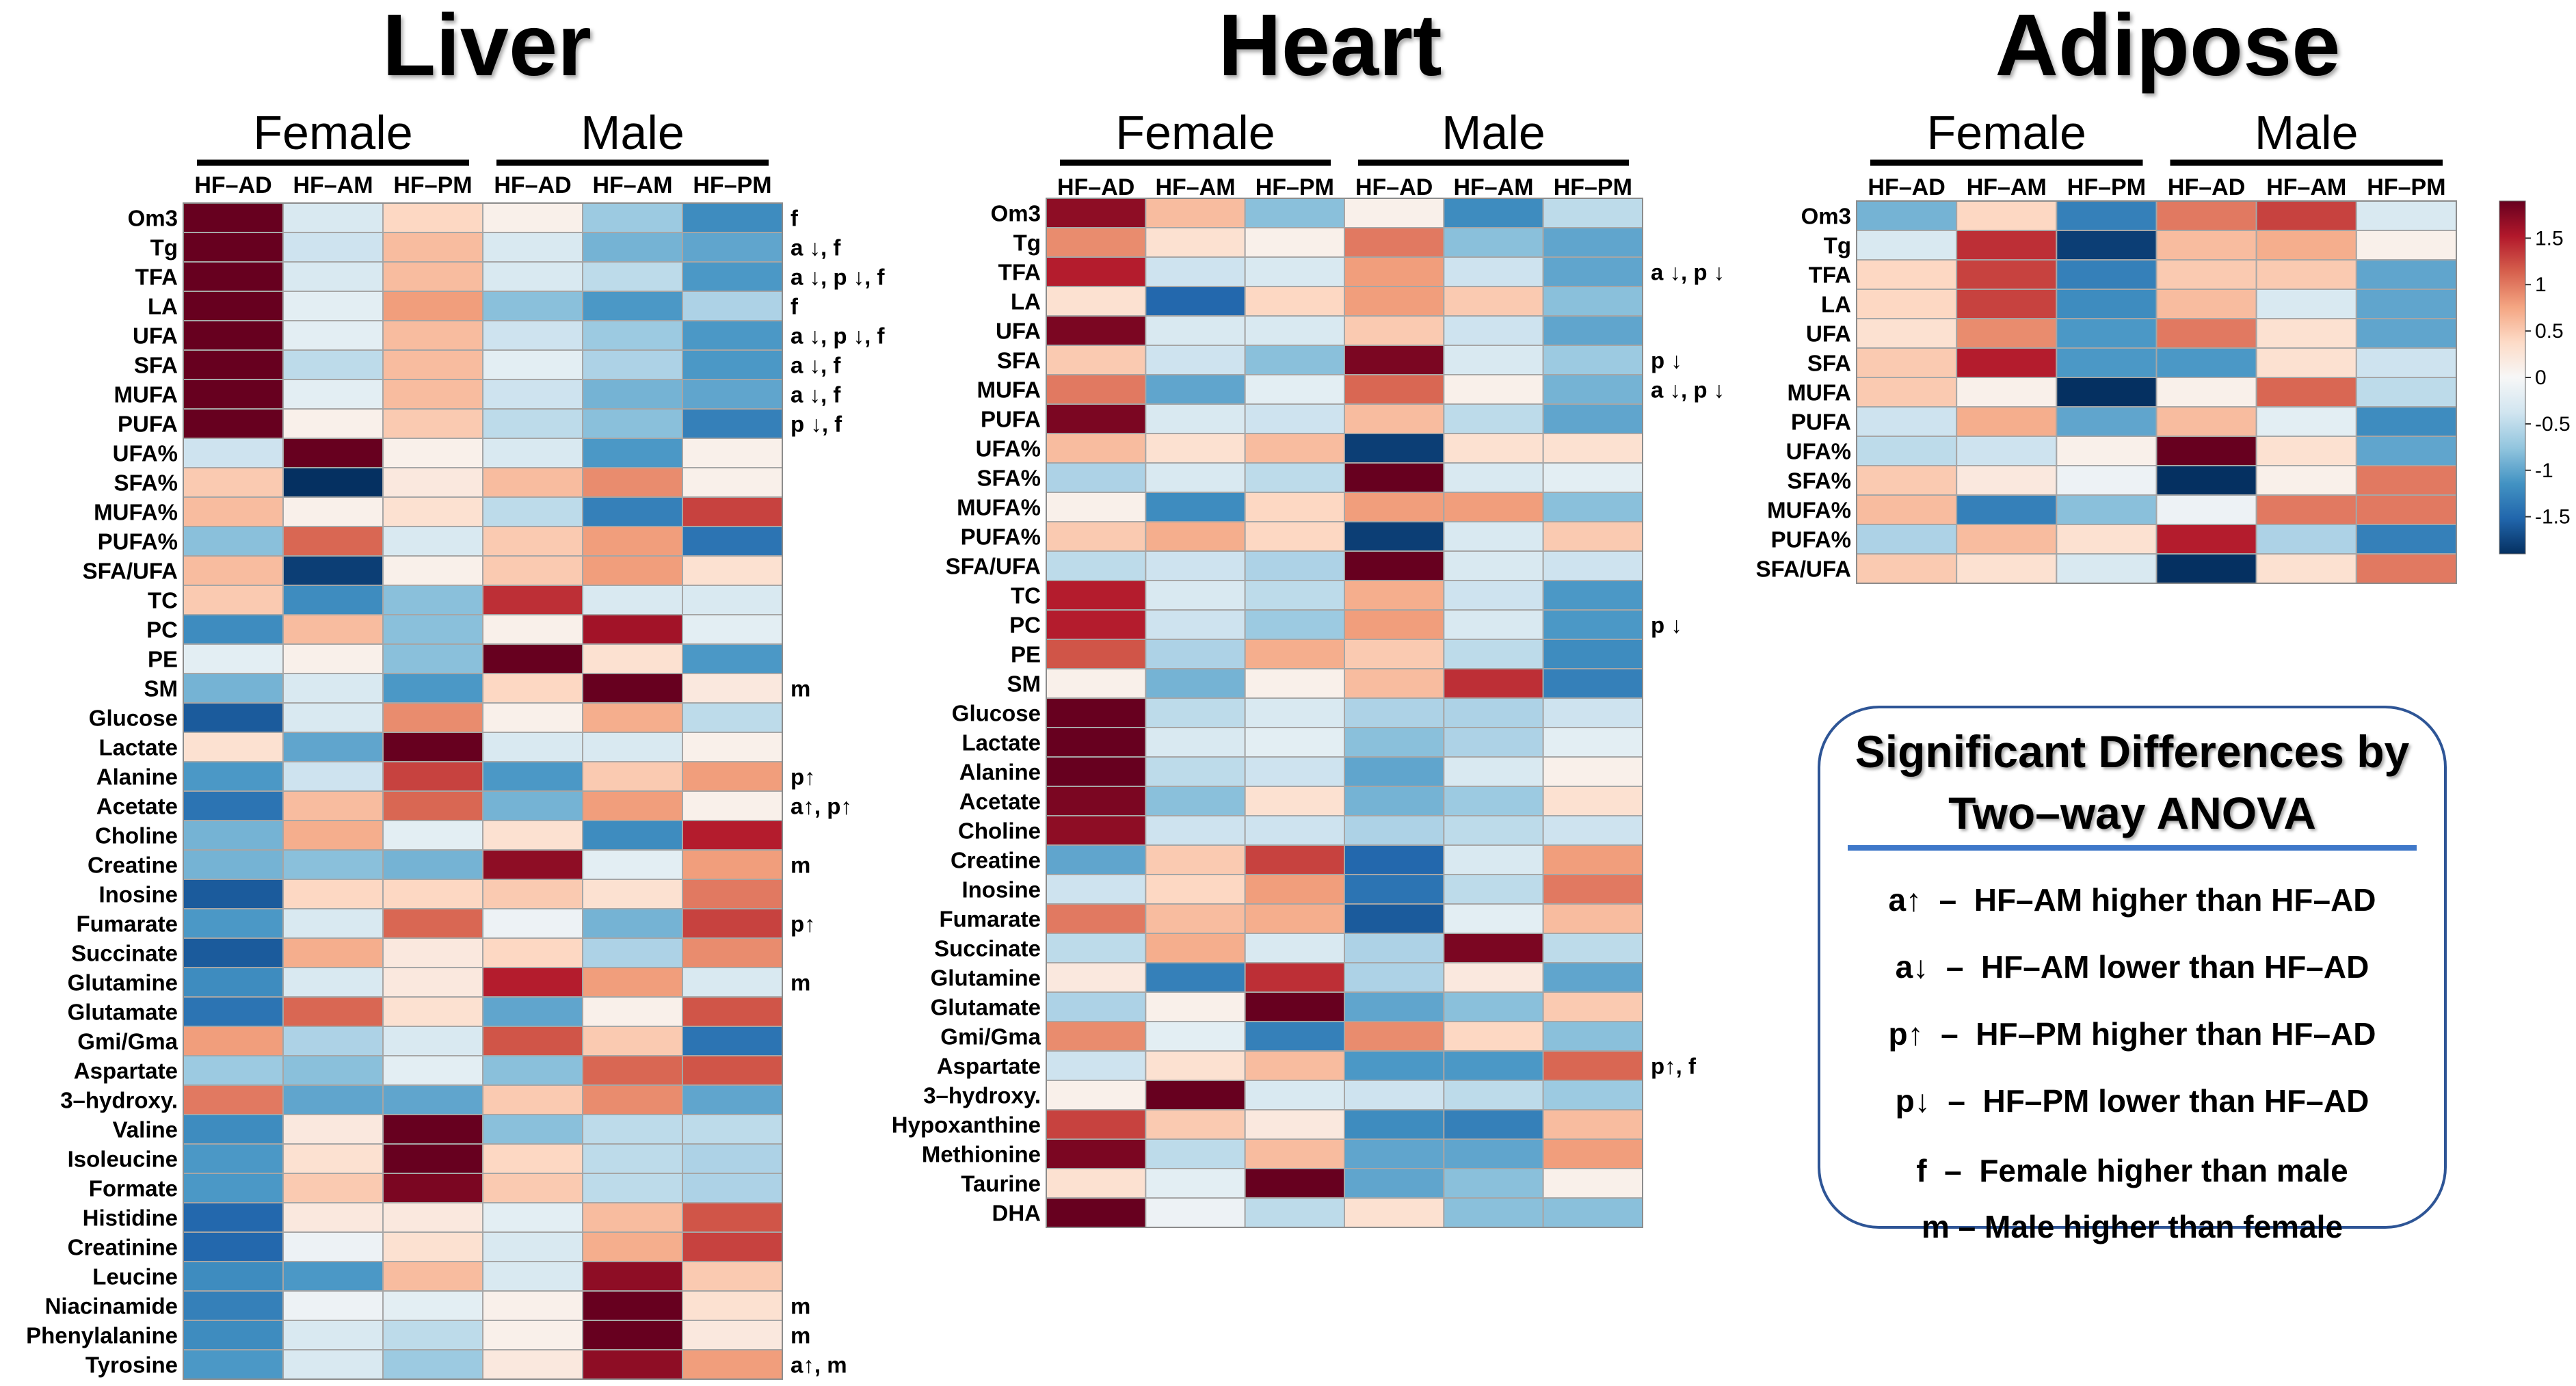 This screenshot has width=2576, height=1386. Describe the element at coordinates (1809, 510) in the screenshot. I see `adipose-row-label: MUFA%` at that location.